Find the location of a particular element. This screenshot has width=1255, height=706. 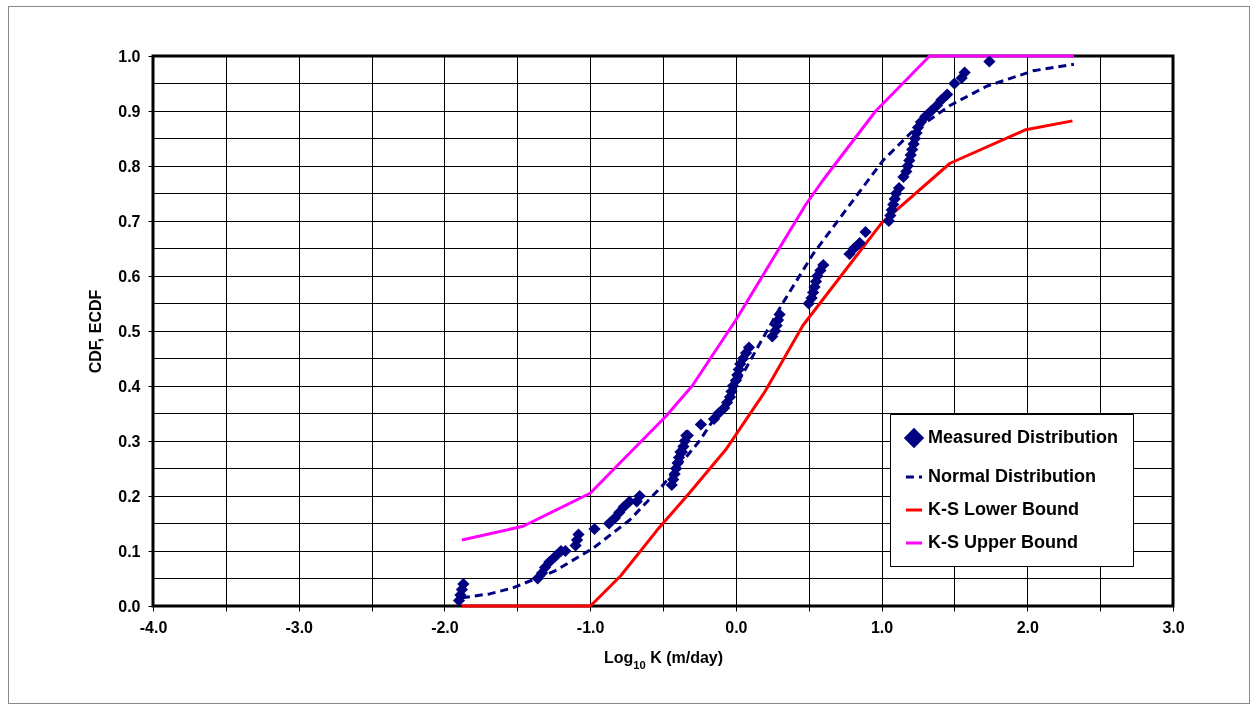

y-tick-label: 0.2 is located at coordinates (129, 496).